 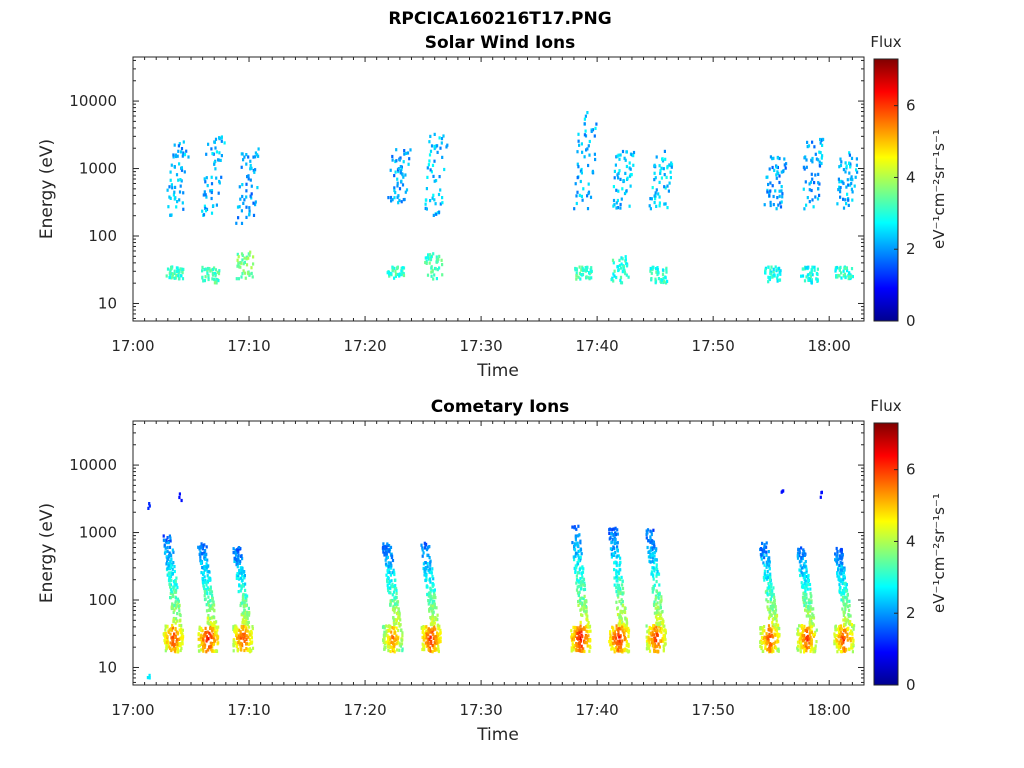 I want to click on x-tick-label: 17:40, so click(x=597, y=346).